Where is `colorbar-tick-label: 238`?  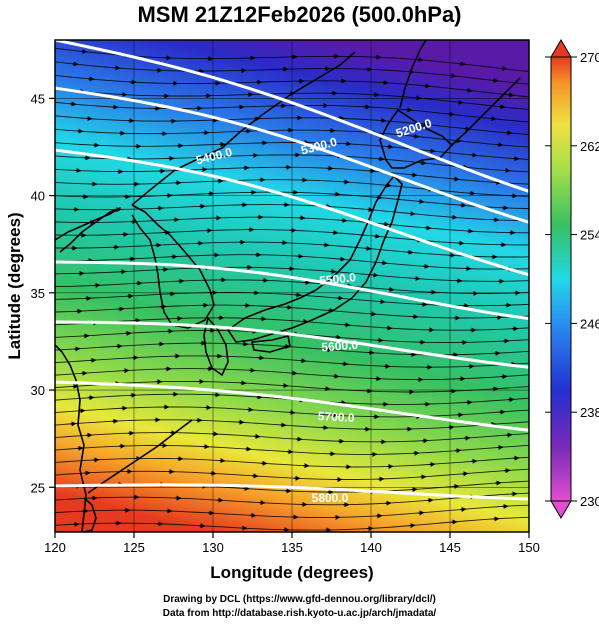
colorbar-tick-label: 238 is located at coordinates (589, 412).